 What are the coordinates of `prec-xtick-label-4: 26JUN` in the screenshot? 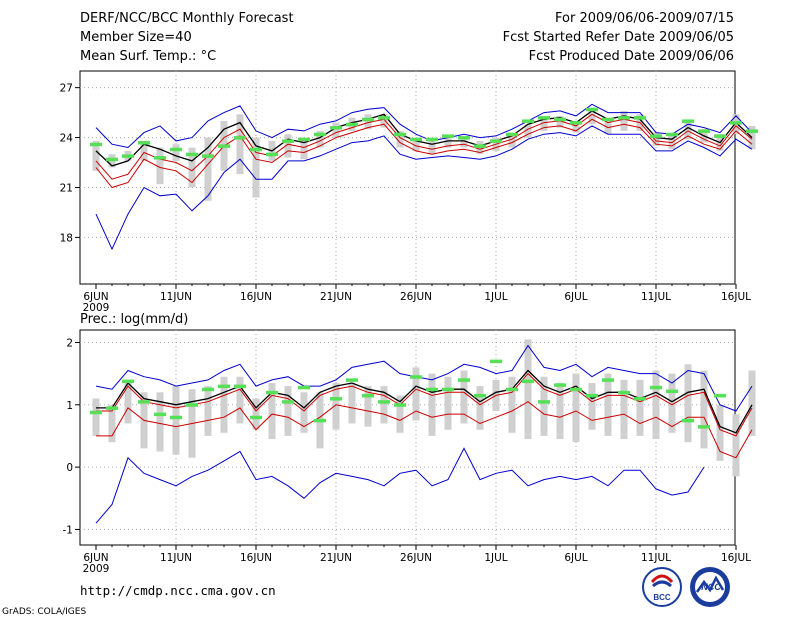 It's located at (416, 558).